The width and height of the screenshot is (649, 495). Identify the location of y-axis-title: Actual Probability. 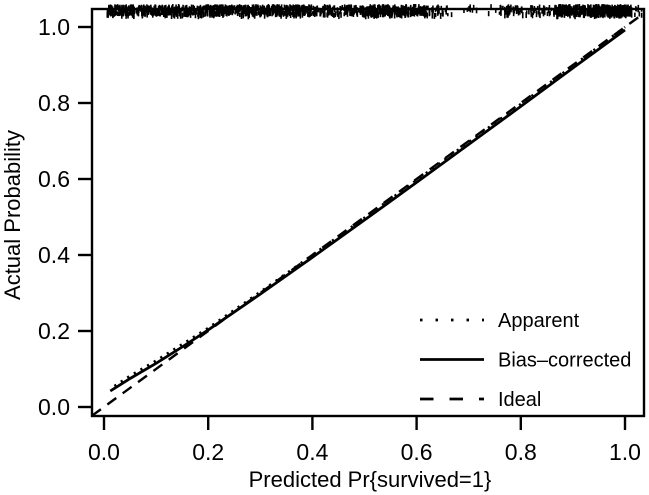
(12, 215).